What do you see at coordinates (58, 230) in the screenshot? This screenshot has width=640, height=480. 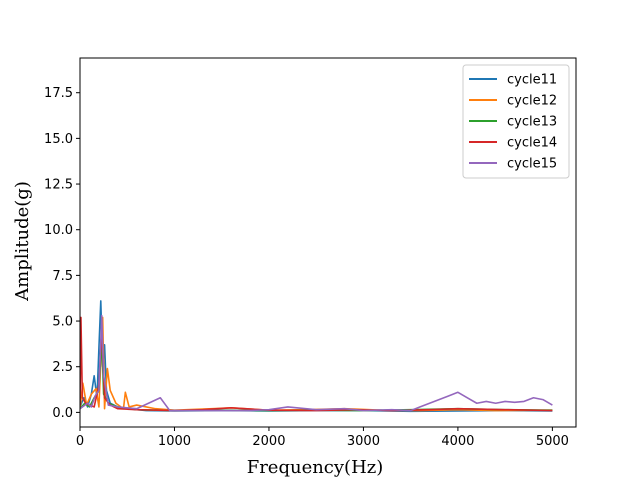 I see `y-tick-label: 10.0` at bounding box center [58, 230].